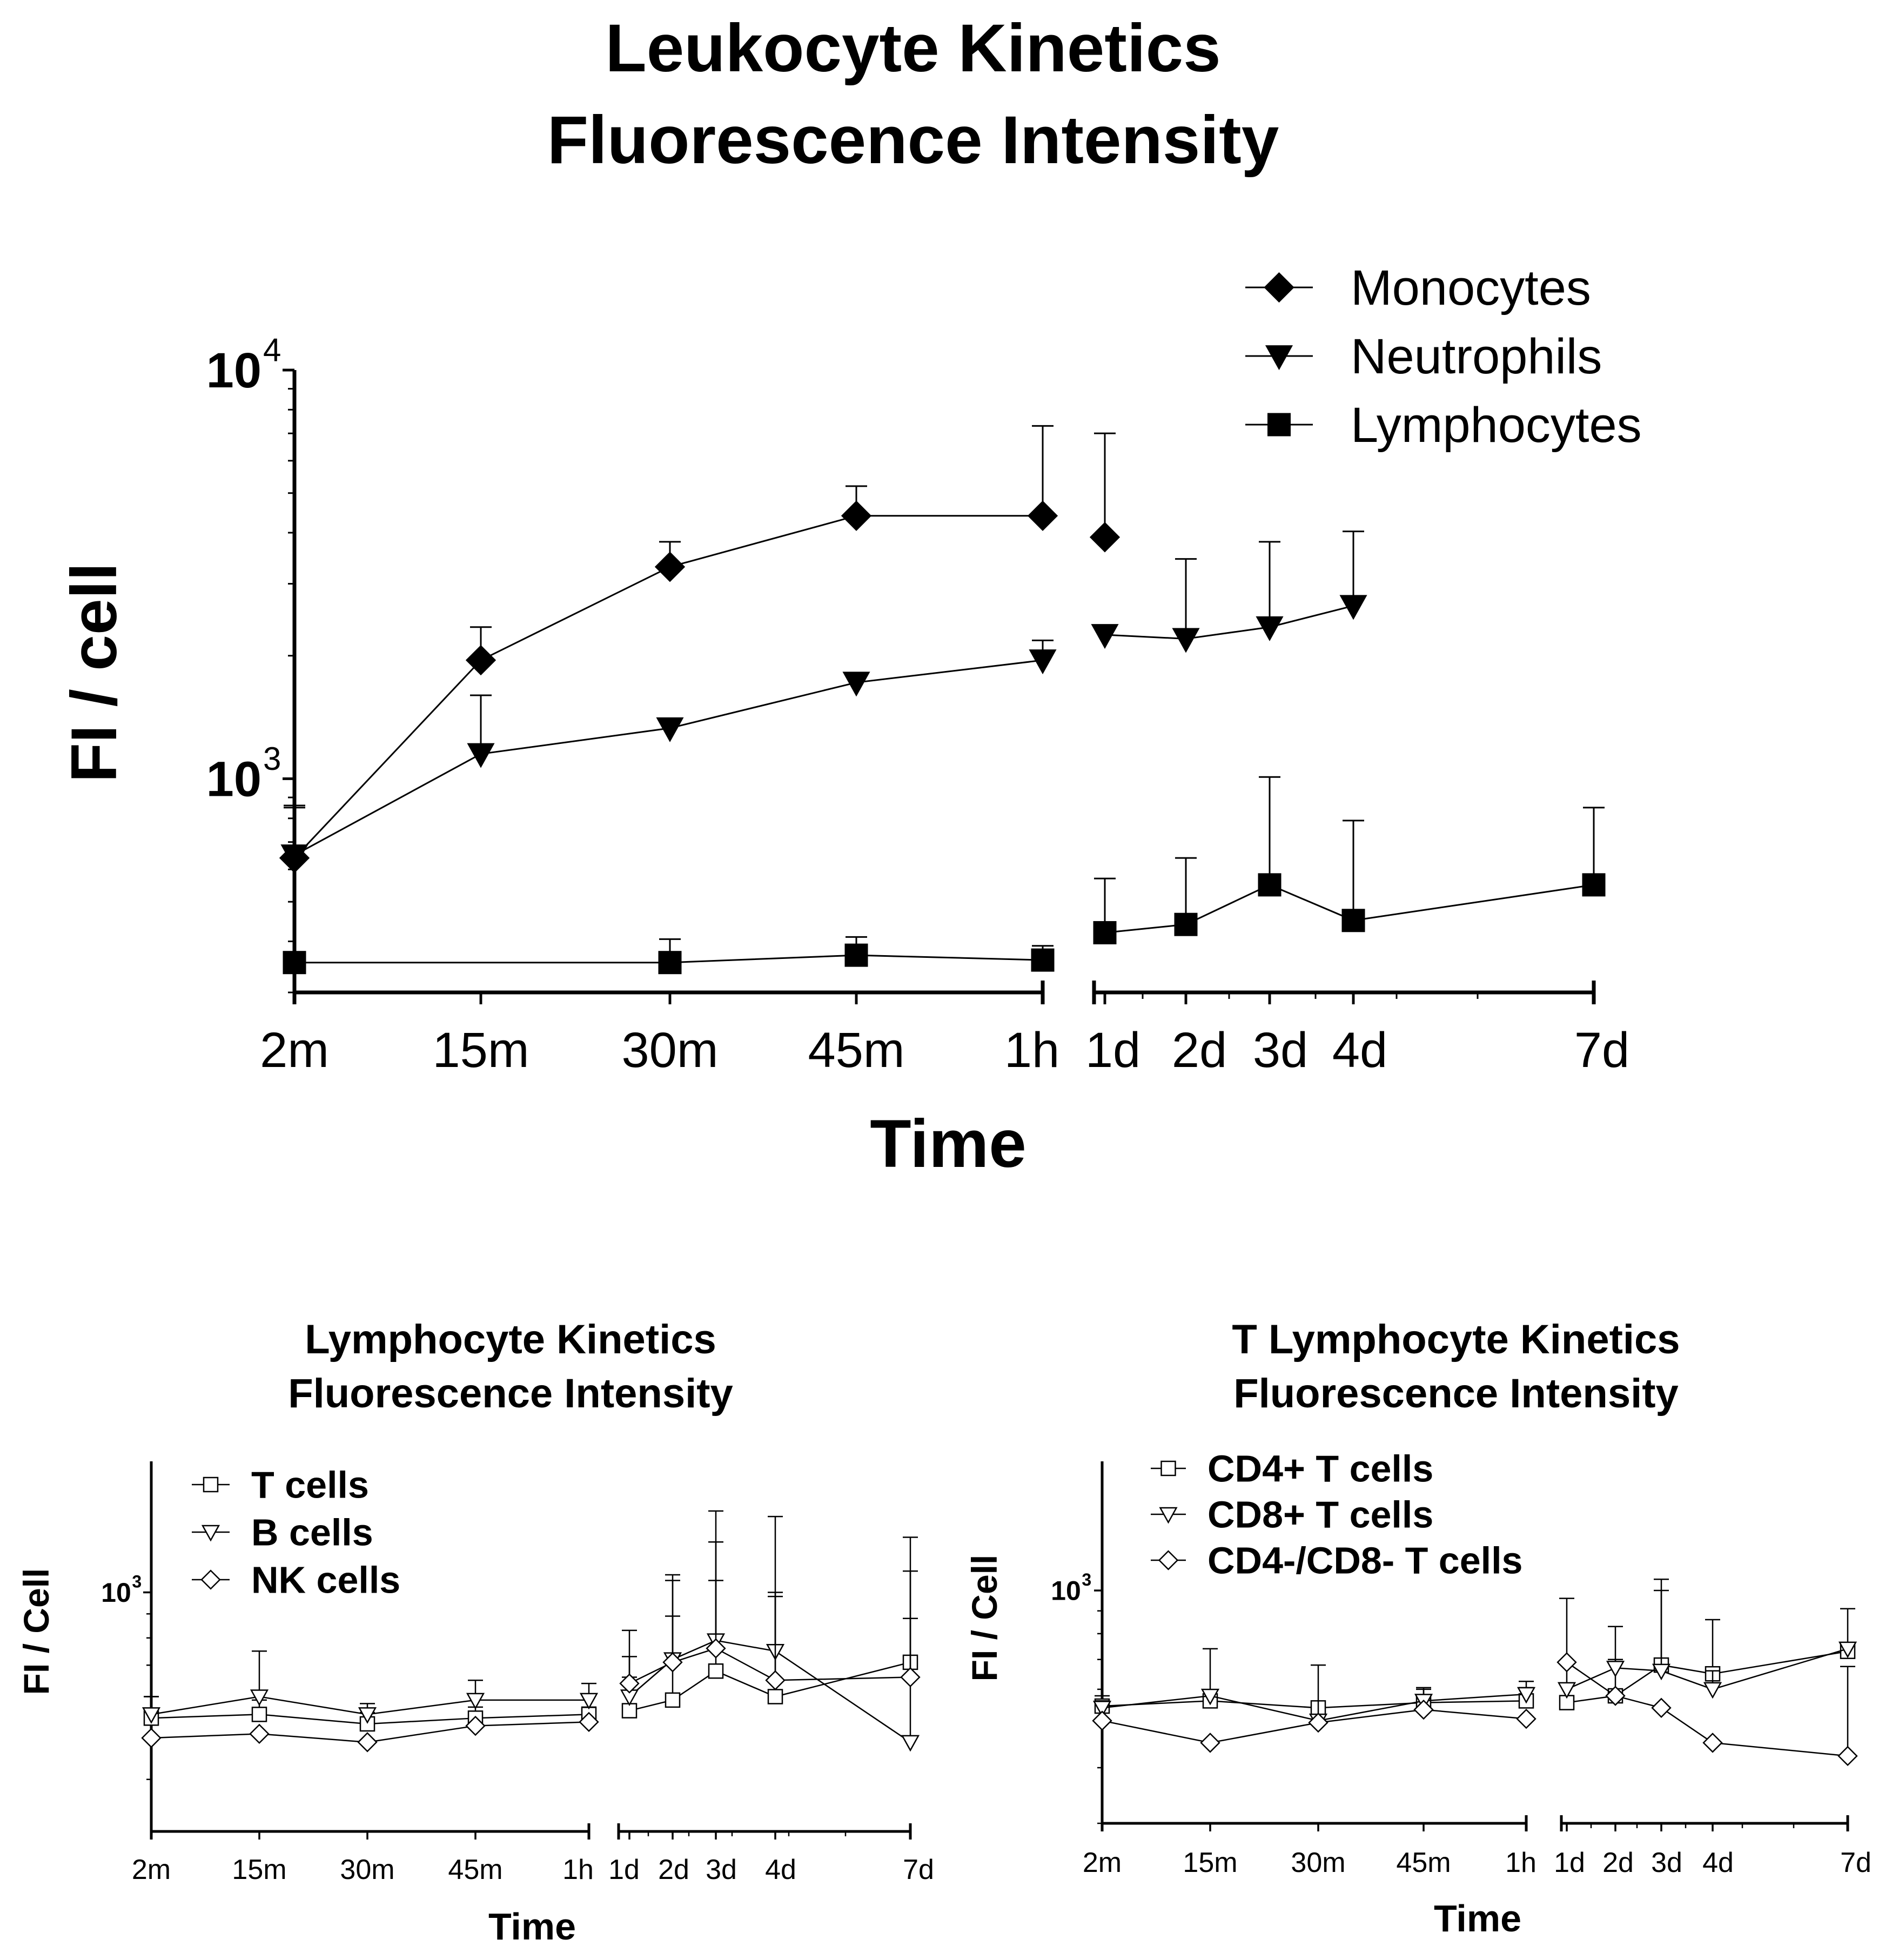 This screenshot has width=1892, height=1960. Describe the element at coordinates (1320, 1515) in the screenshot. I see `legend-label: CD8+ T cells` at that location.